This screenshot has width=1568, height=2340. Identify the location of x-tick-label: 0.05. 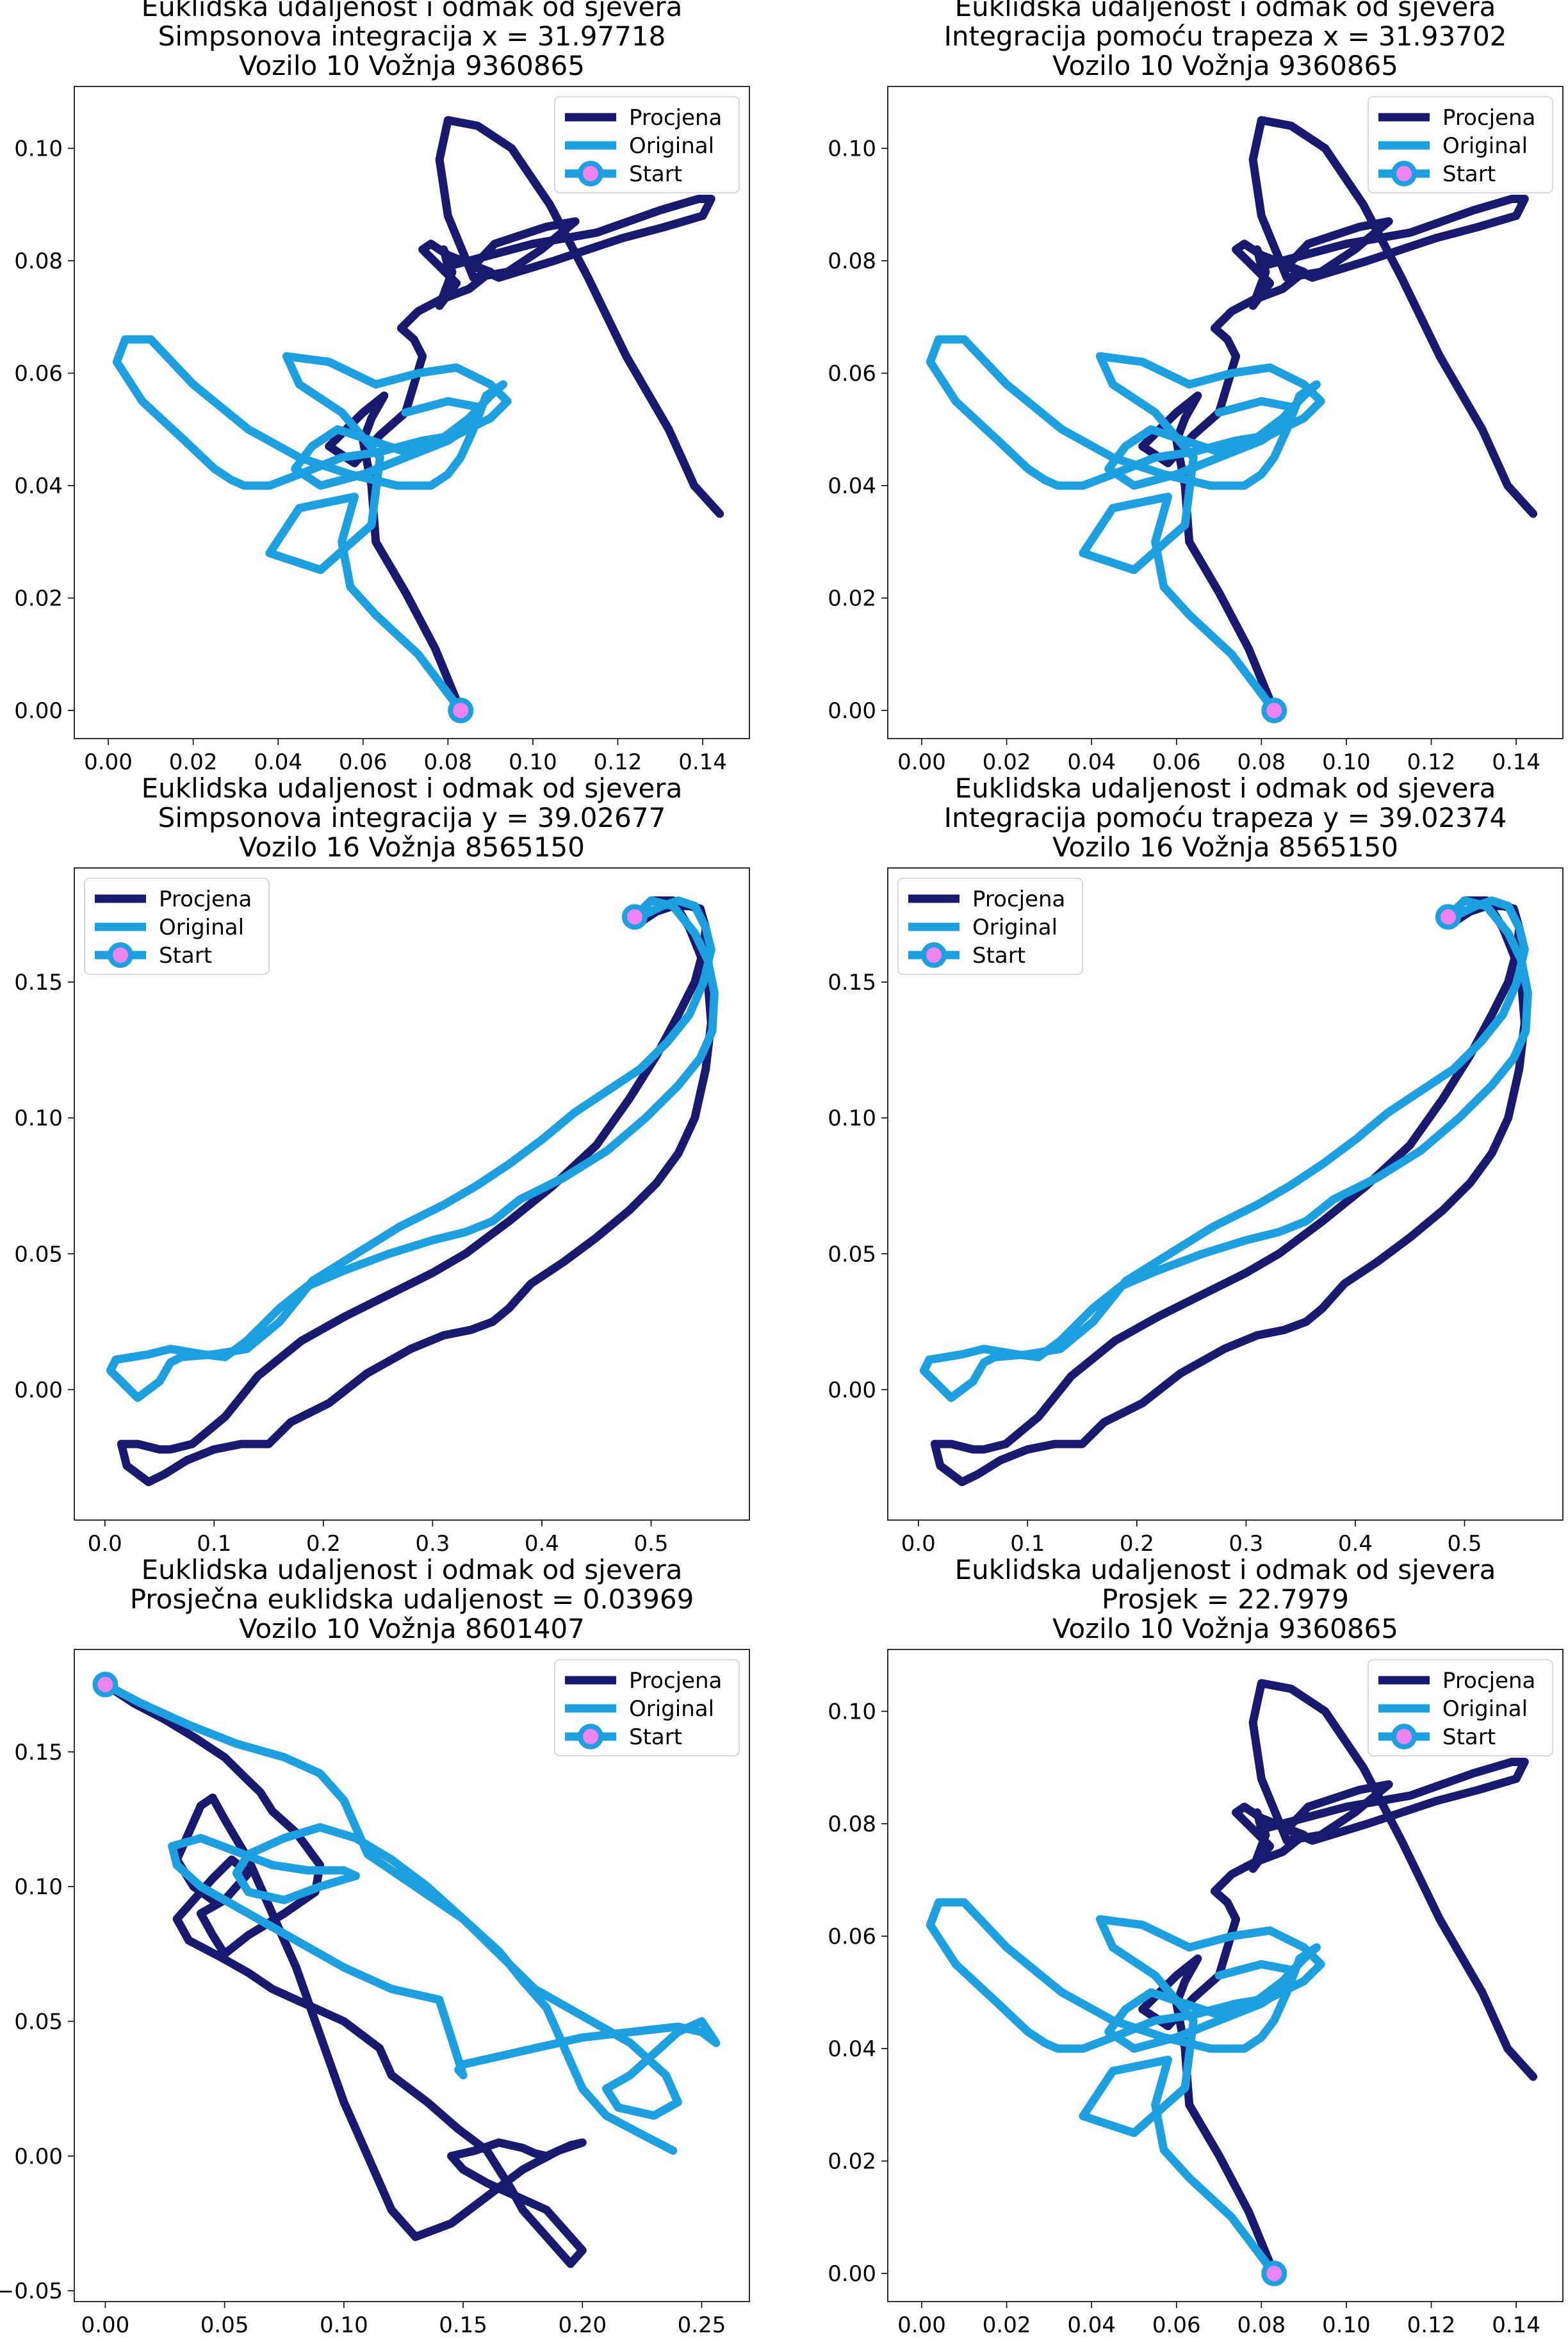
(224, 2325).